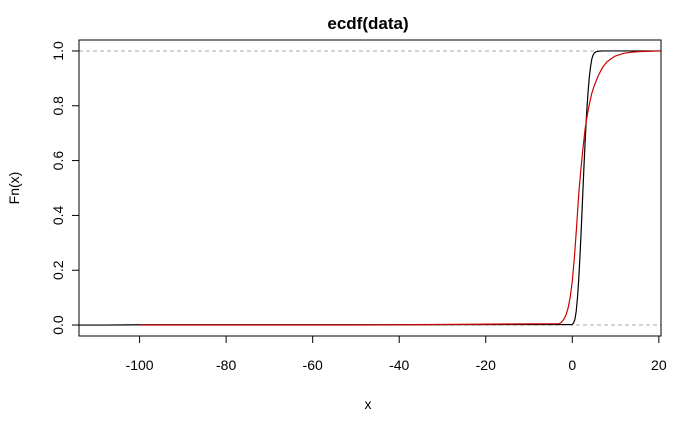  Describe the element at coordinates (58, 215) in the screenshot. I see `y-tick-label: 0.4` at that location.